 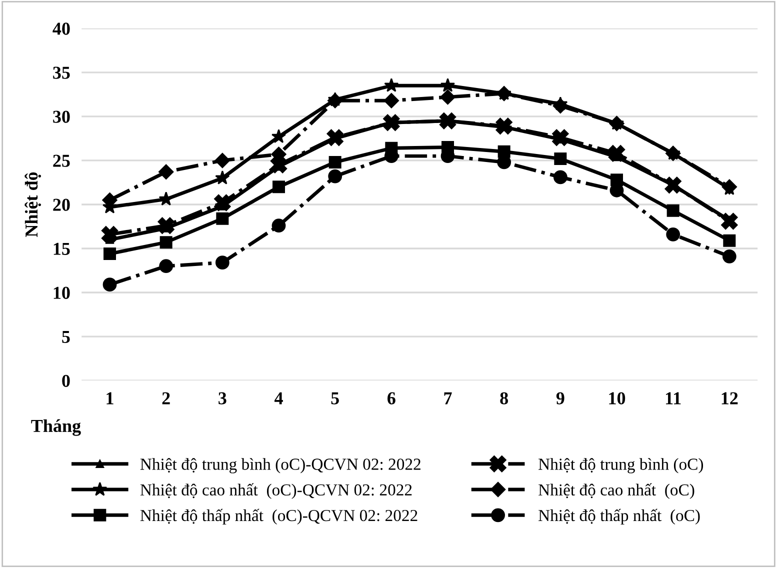 What do you see at coordinates (276, 491) in the screenshot?
I see `legend-label: Nhiệt độ cao nhất (oC)-QCVN 02: 2022` at bounding box center [276, 491].